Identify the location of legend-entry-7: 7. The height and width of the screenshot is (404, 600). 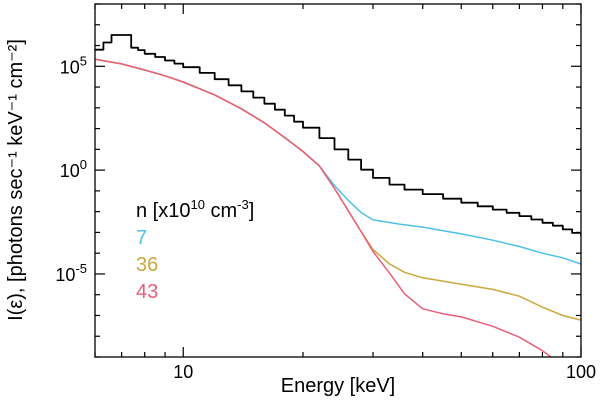
(141, 238).